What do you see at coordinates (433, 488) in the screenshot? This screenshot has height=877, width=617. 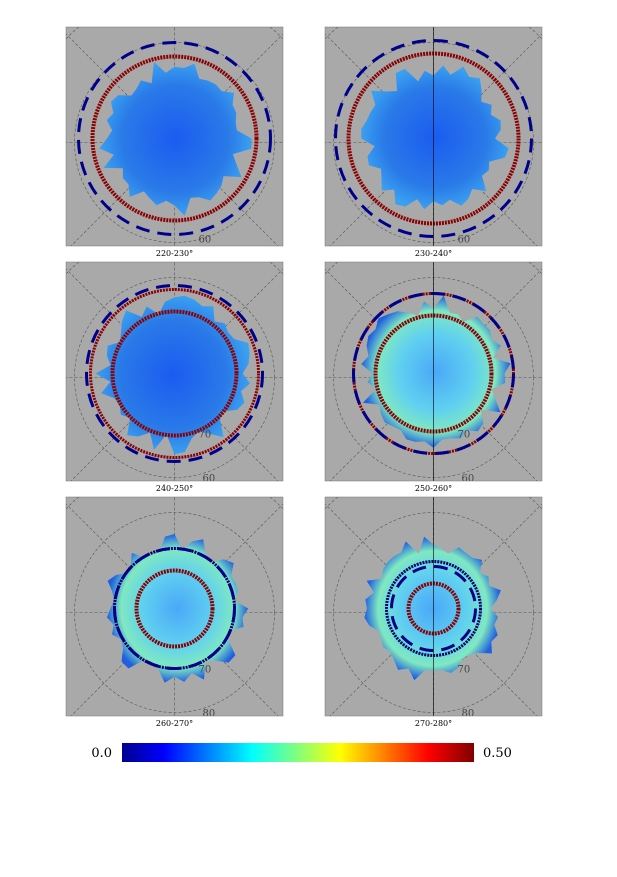 I see `panel-label: 250-260°` at bounding box center [433, 488].